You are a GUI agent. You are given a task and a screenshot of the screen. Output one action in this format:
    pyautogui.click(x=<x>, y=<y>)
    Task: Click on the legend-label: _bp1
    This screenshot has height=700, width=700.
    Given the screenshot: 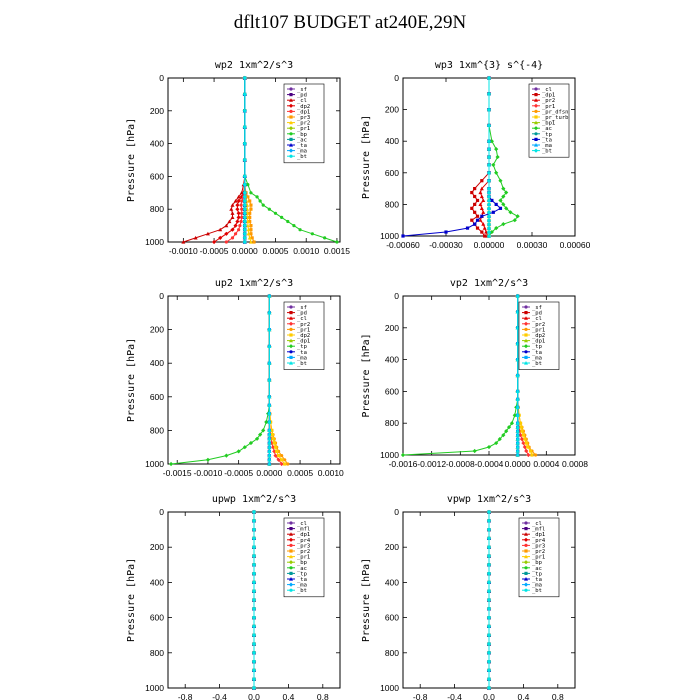 What is the action you would take?
    pyautogui.click(x=548, y=124)
    